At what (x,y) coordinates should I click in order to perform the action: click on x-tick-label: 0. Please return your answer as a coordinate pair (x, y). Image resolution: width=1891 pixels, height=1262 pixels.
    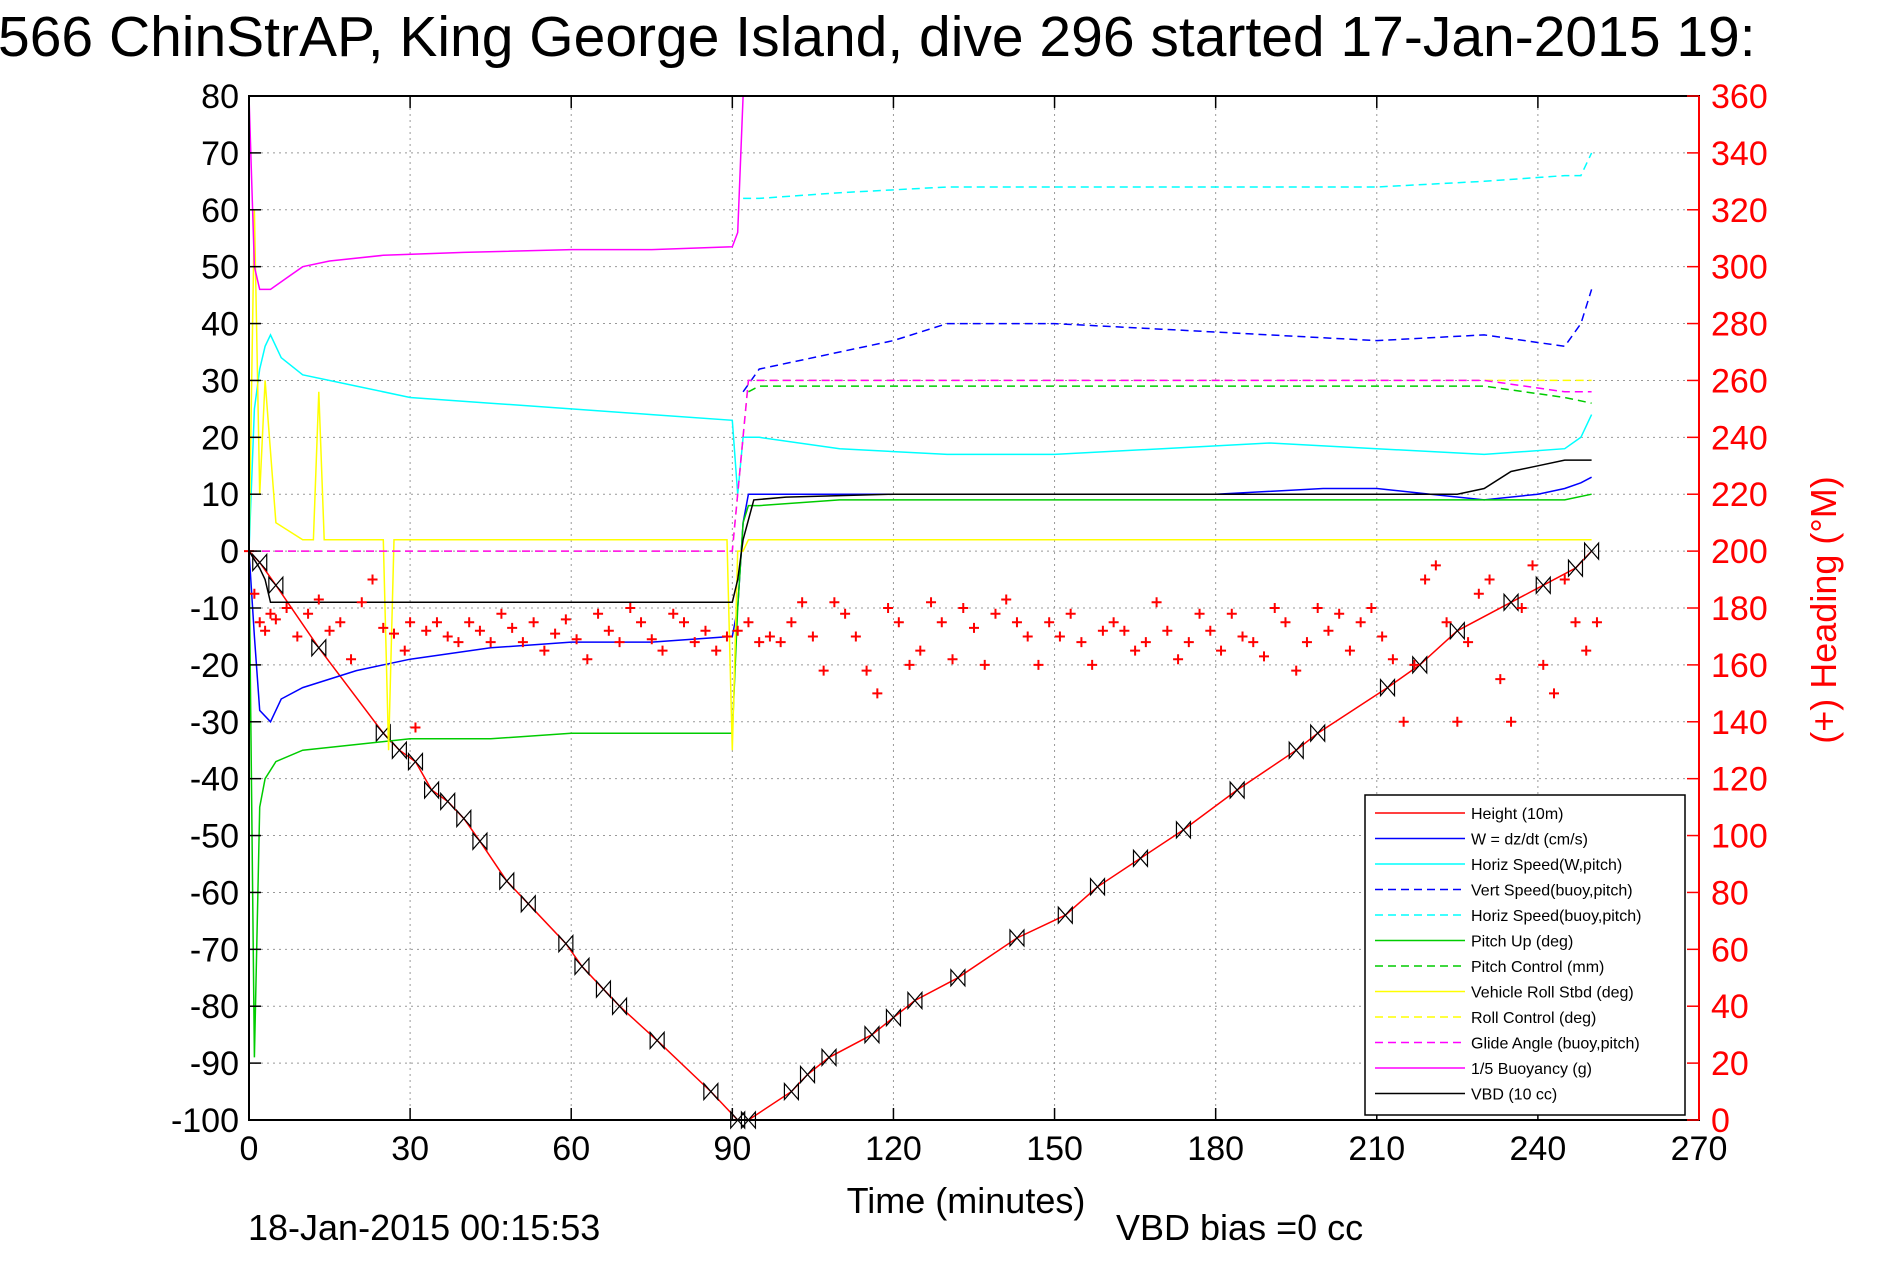
    Looking at the image, I should click on (249, 1149).